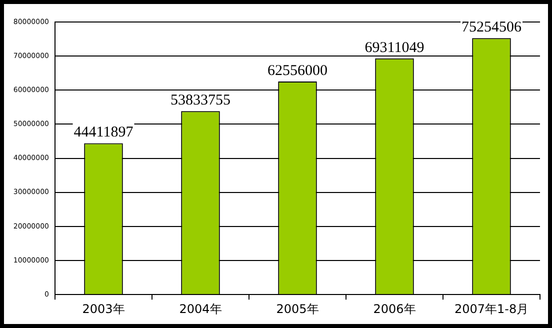 This screenshot has height=328, width=552. Describe the element at coordinates (200, 309) in the screenshot. I see `x-tick-label: 2004年` at that location.